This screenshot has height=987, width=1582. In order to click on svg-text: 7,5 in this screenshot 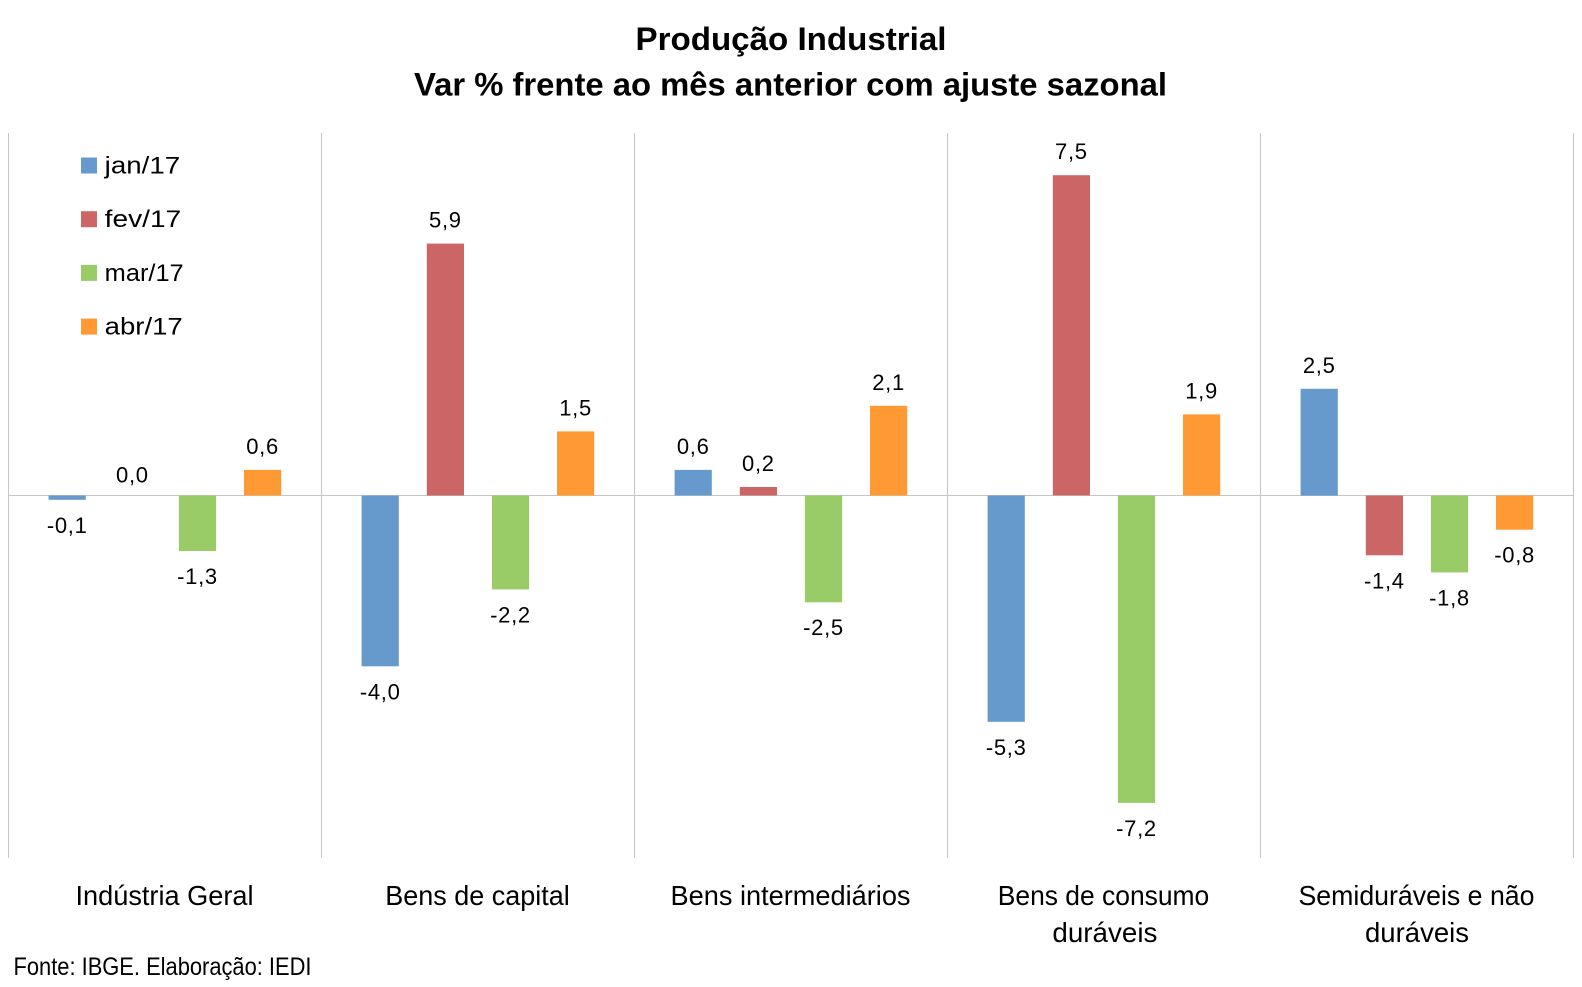, I will do `click(1071, 151)`.